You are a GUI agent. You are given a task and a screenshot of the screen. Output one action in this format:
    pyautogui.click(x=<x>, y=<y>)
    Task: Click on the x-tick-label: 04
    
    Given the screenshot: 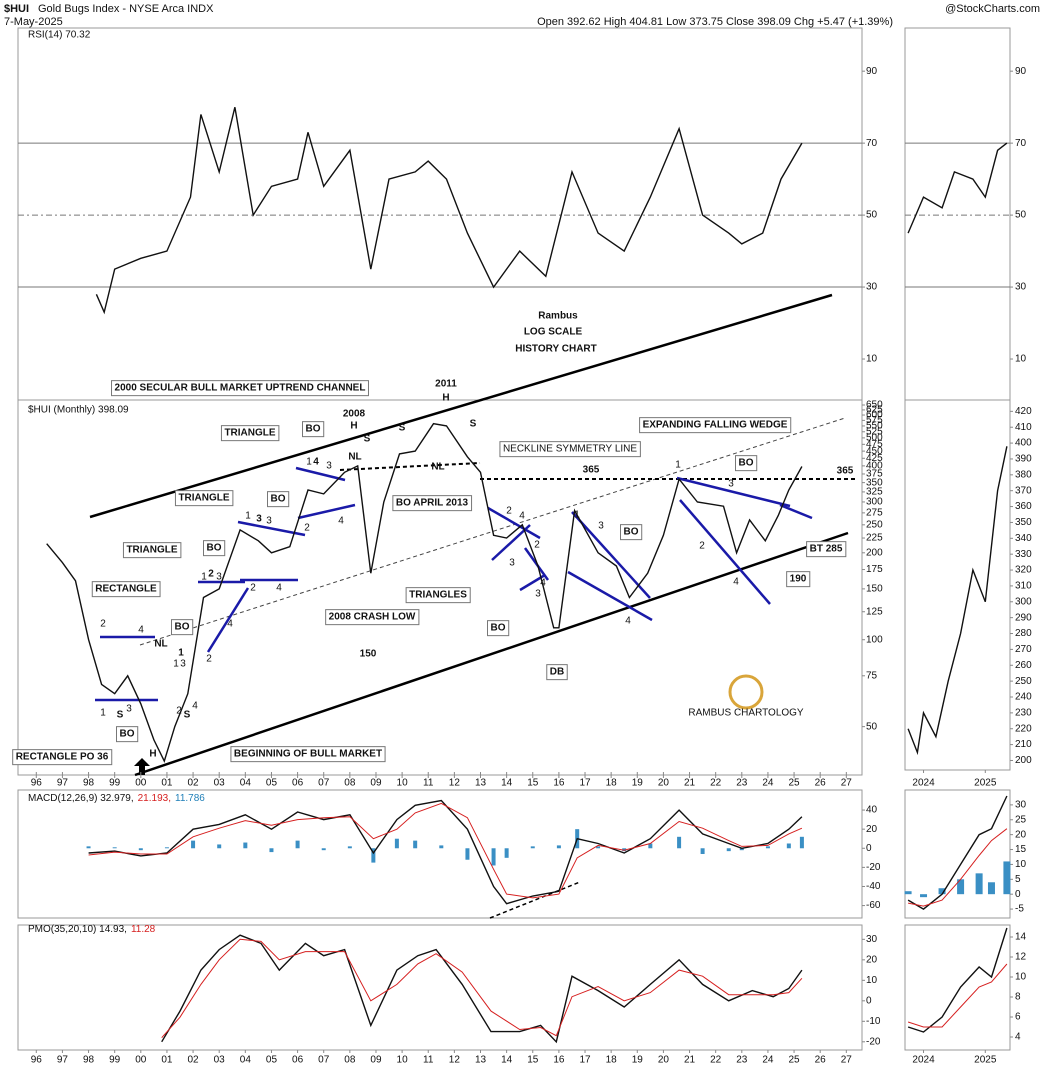 What is the action you would take?
    pyautogui.click(x=246, y=1060)
    